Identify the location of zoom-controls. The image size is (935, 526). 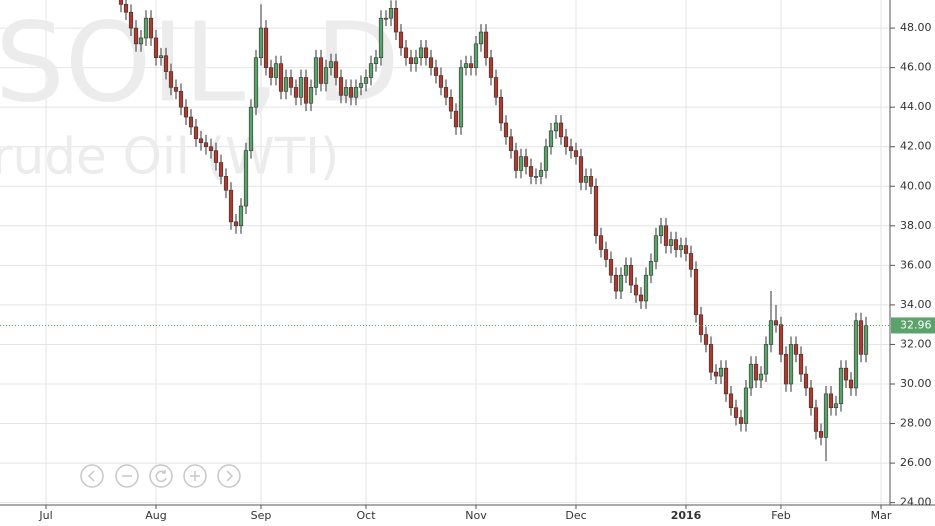
(160, 476).